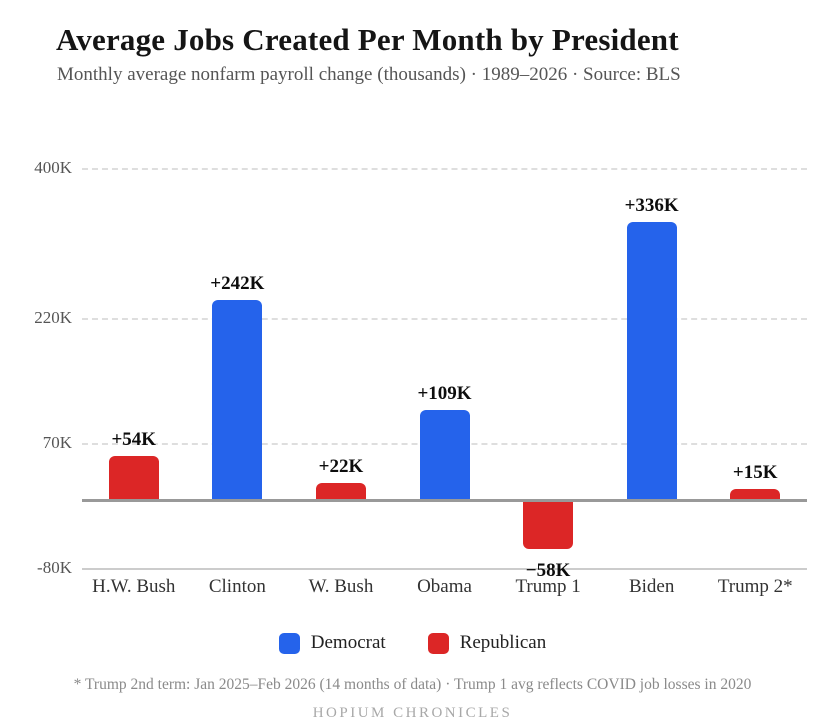  What do you see at coordinates (54, 567) in the screenshot?
I see `y-tick-label--80K: -80K` at bounding box center [54, 567].